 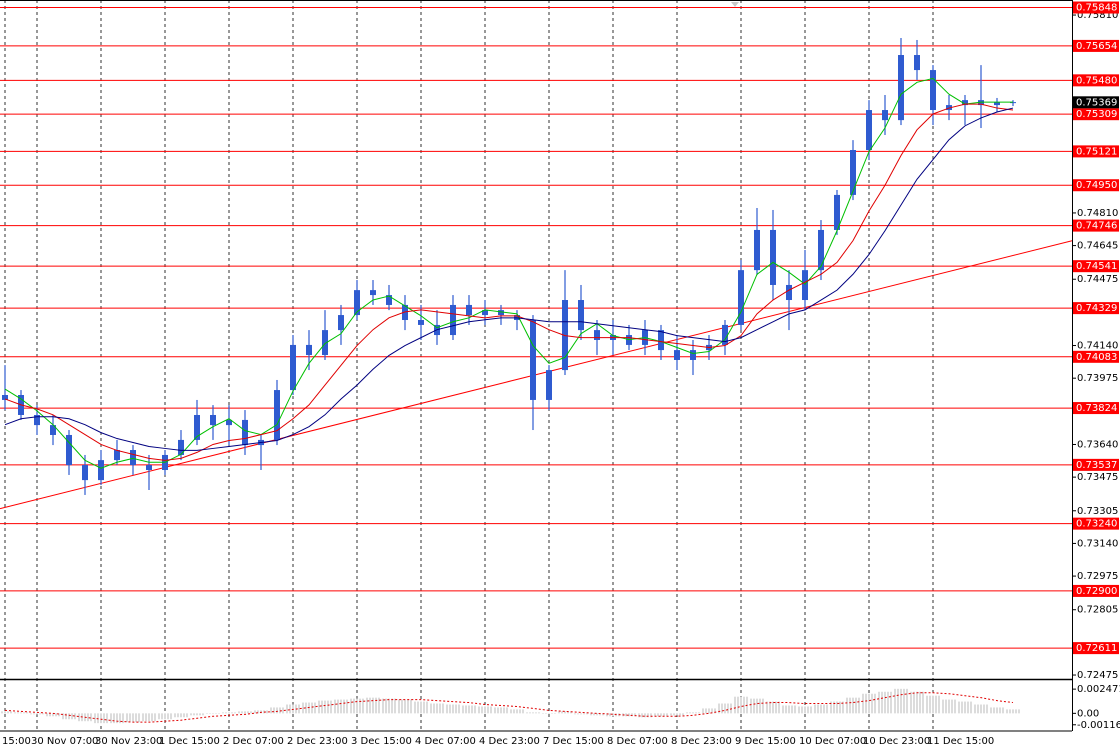 I want to click on level-label: 0.74950, so click(x=1096, y=185).